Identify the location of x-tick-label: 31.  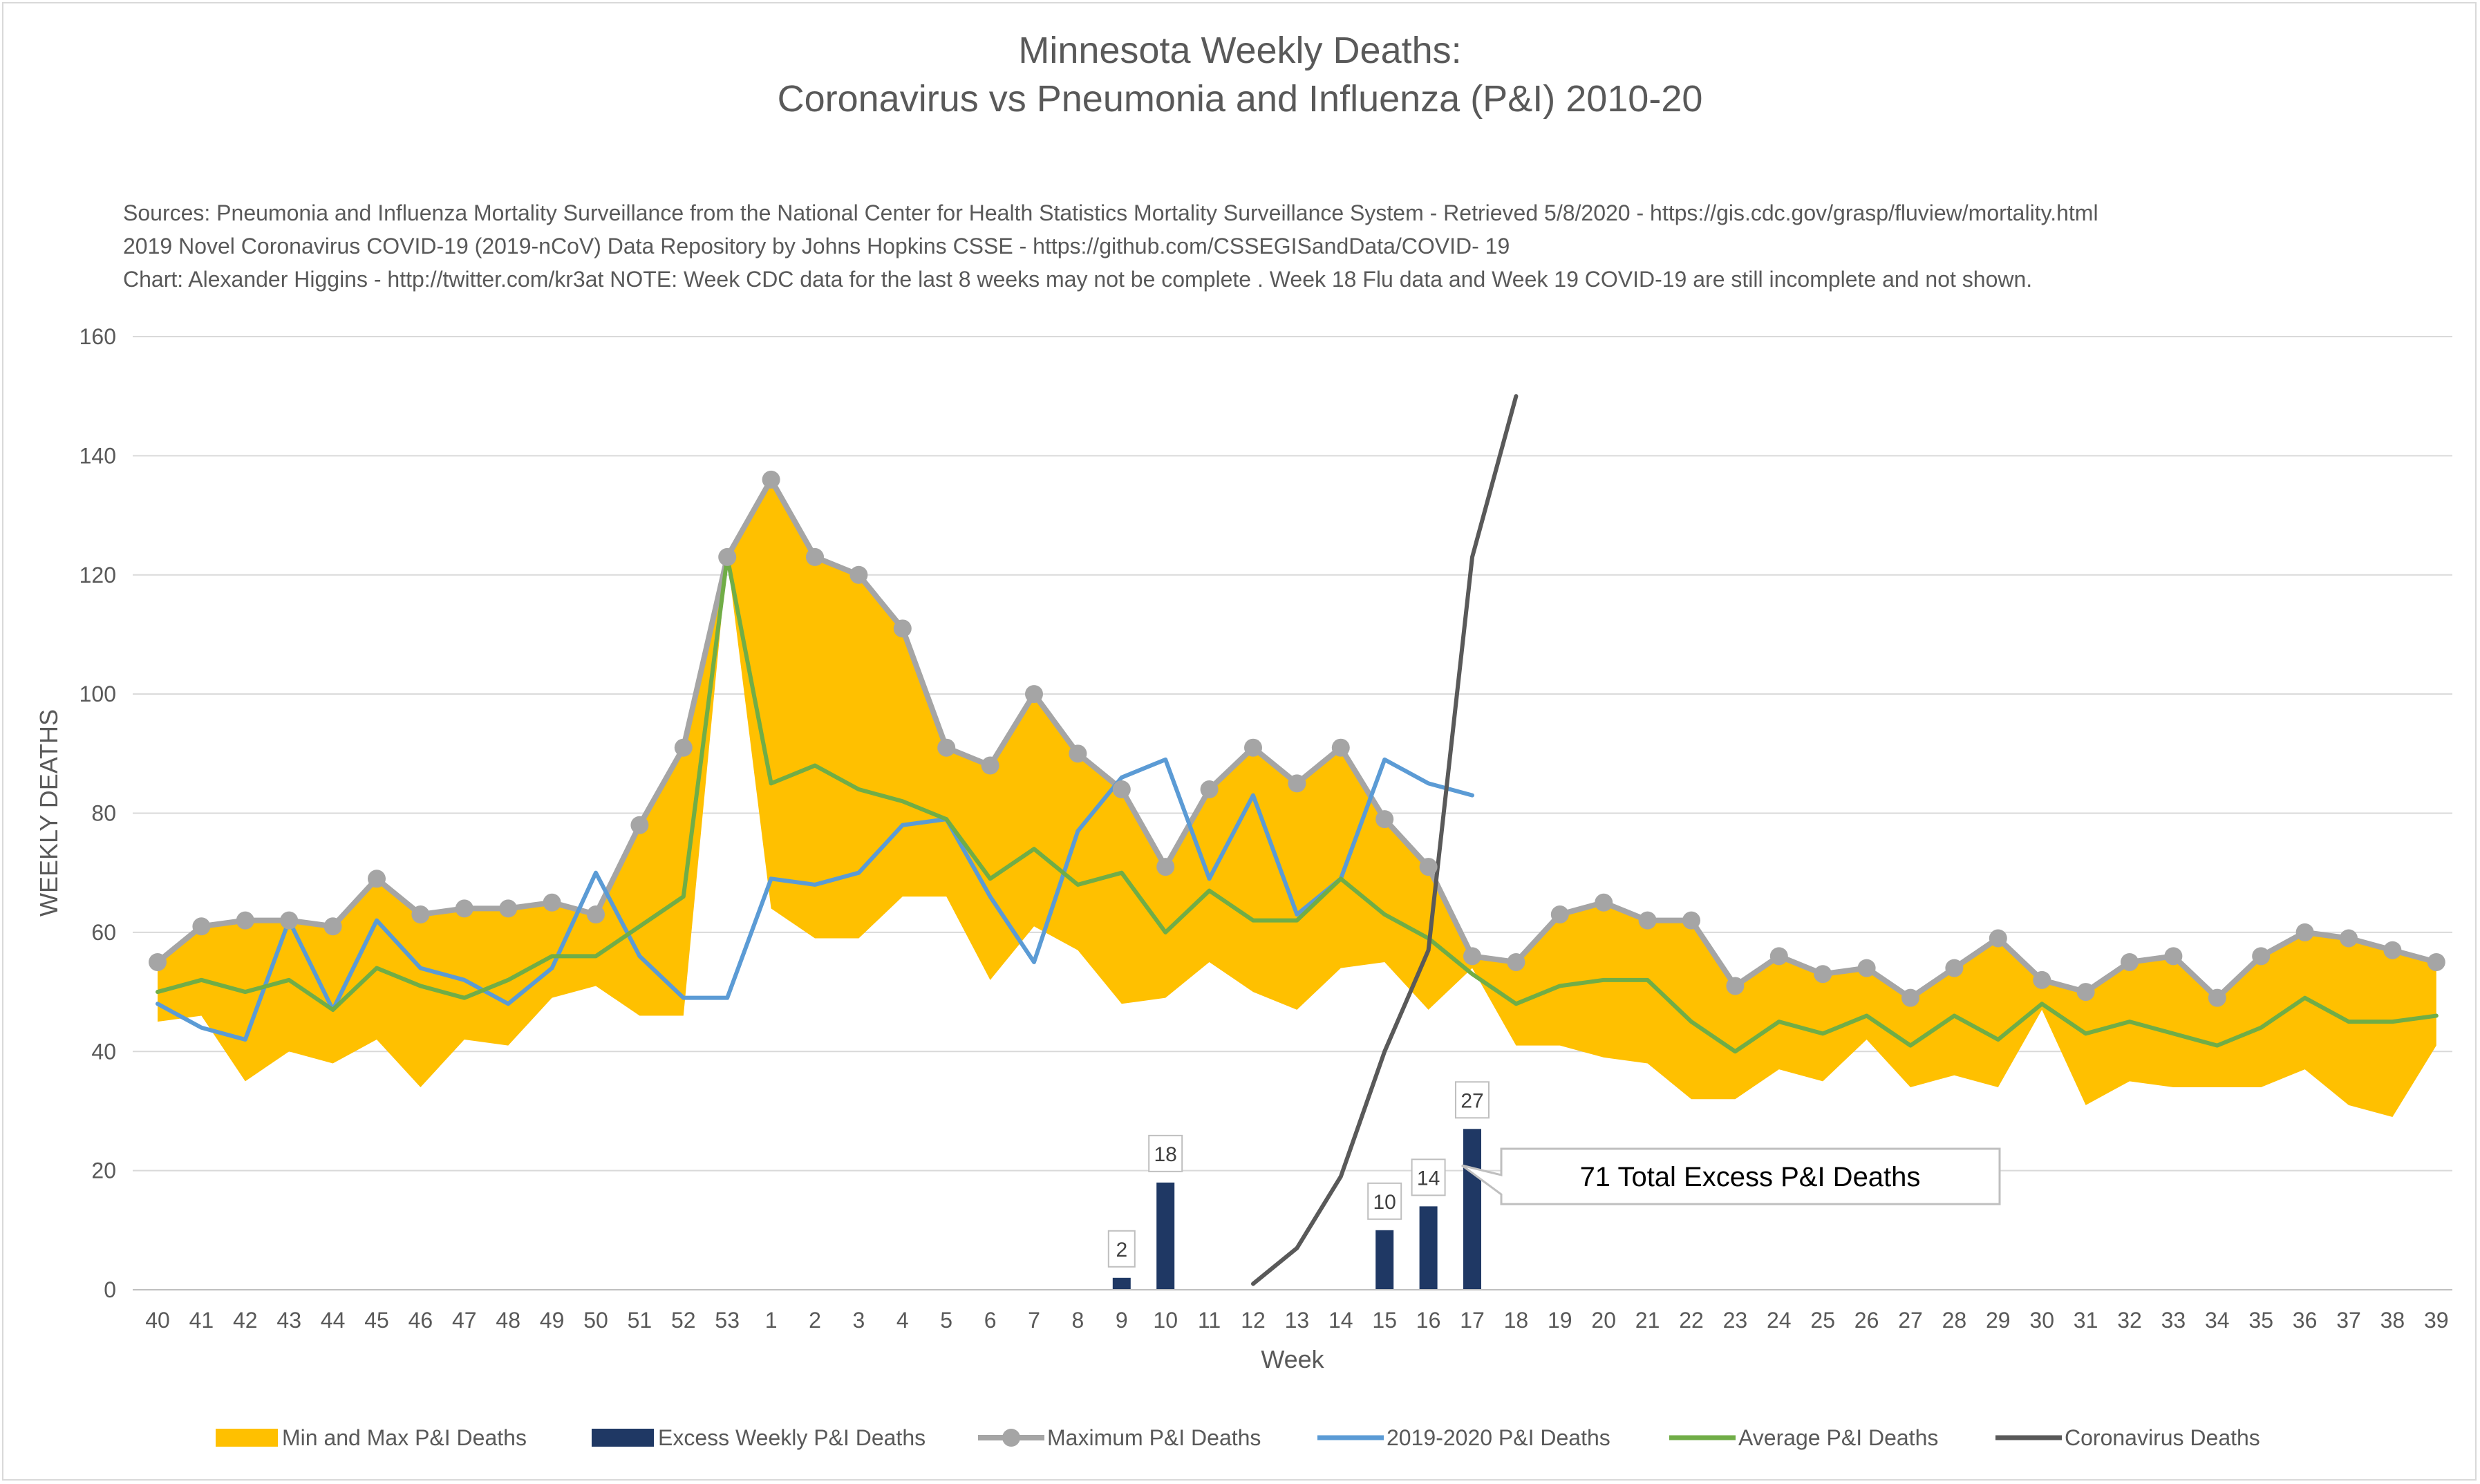
(2086, 1320).